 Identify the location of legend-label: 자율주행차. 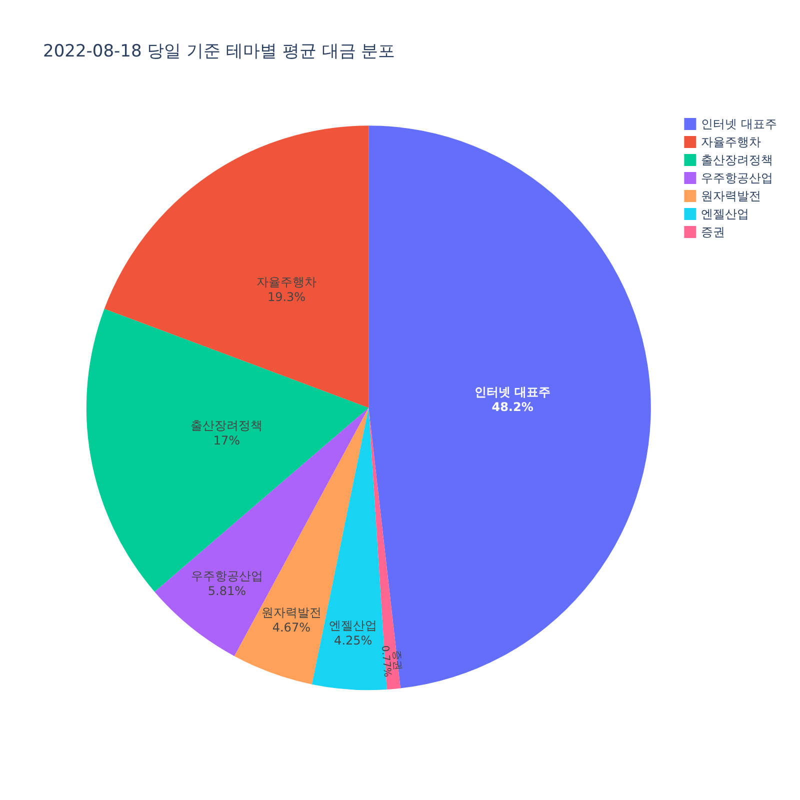
(731, 142).